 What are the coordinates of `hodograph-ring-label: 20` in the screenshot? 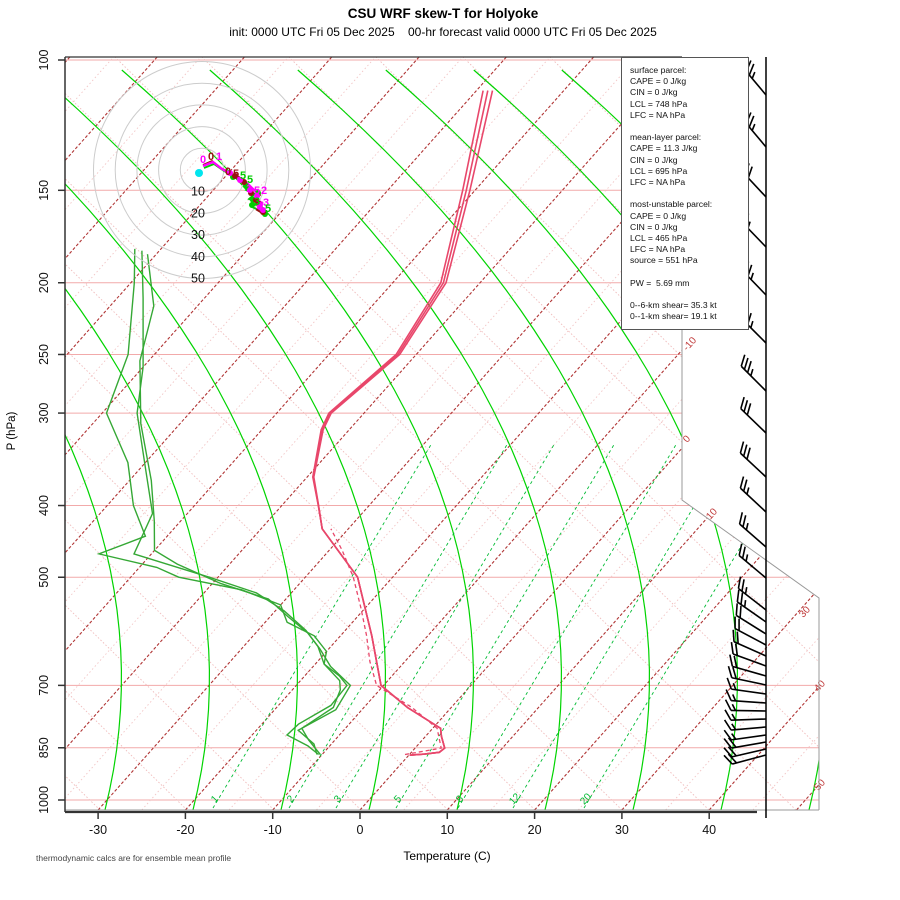 It's located at (198, 213).